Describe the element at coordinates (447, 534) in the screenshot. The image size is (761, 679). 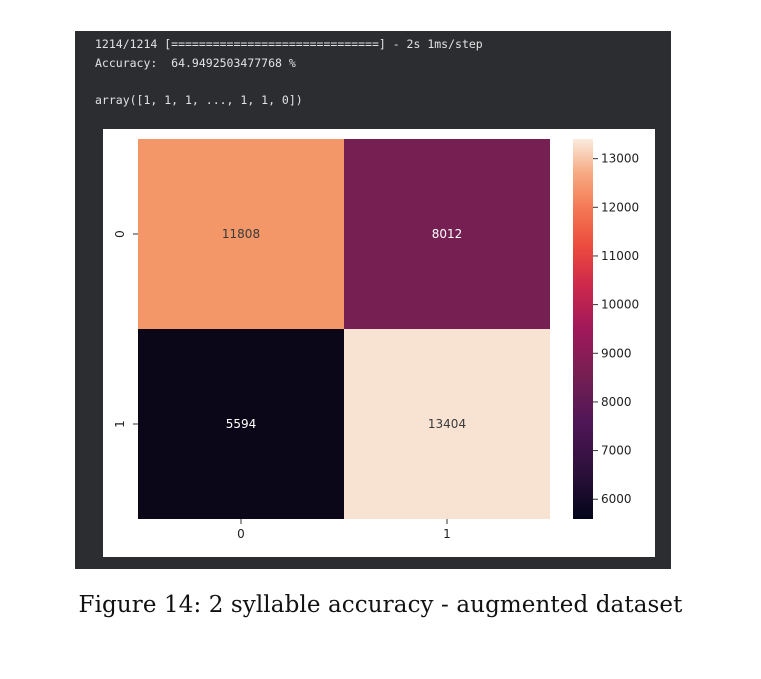
I see `x-tick-label-1: 1` at that location.